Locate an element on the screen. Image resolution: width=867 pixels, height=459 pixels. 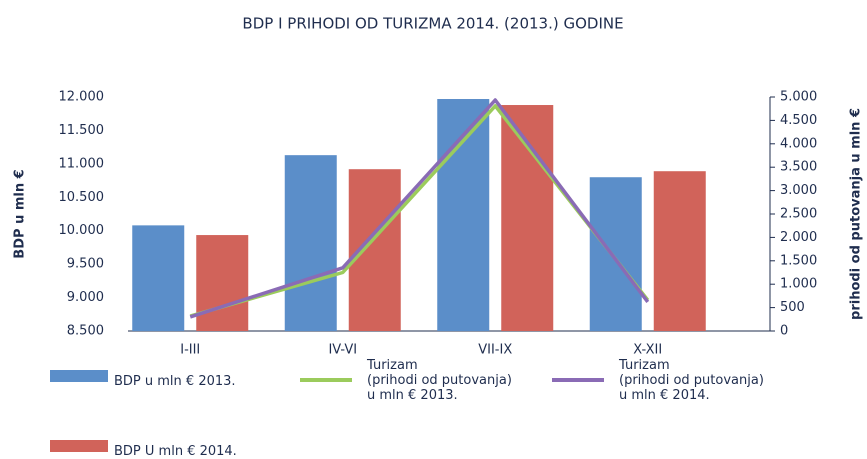
y2-axis-title: prihodi od putovanja u mln € is located at coordinates (856, 214).